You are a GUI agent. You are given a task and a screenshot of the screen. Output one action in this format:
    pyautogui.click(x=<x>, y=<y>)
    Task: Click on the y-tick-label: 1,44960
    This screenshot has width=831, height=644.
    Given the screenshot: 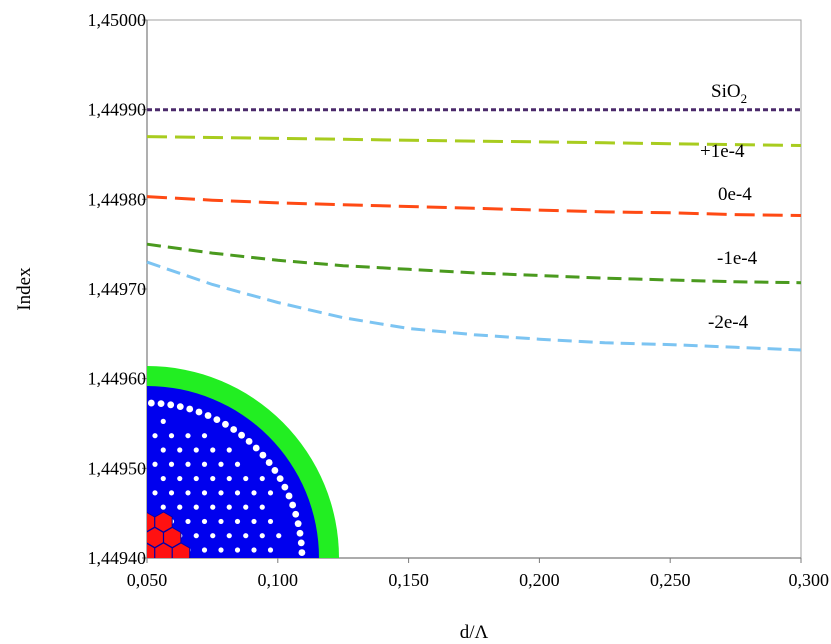 What is the action you would take?
    pyautogui.click(x=117, y=379)
    